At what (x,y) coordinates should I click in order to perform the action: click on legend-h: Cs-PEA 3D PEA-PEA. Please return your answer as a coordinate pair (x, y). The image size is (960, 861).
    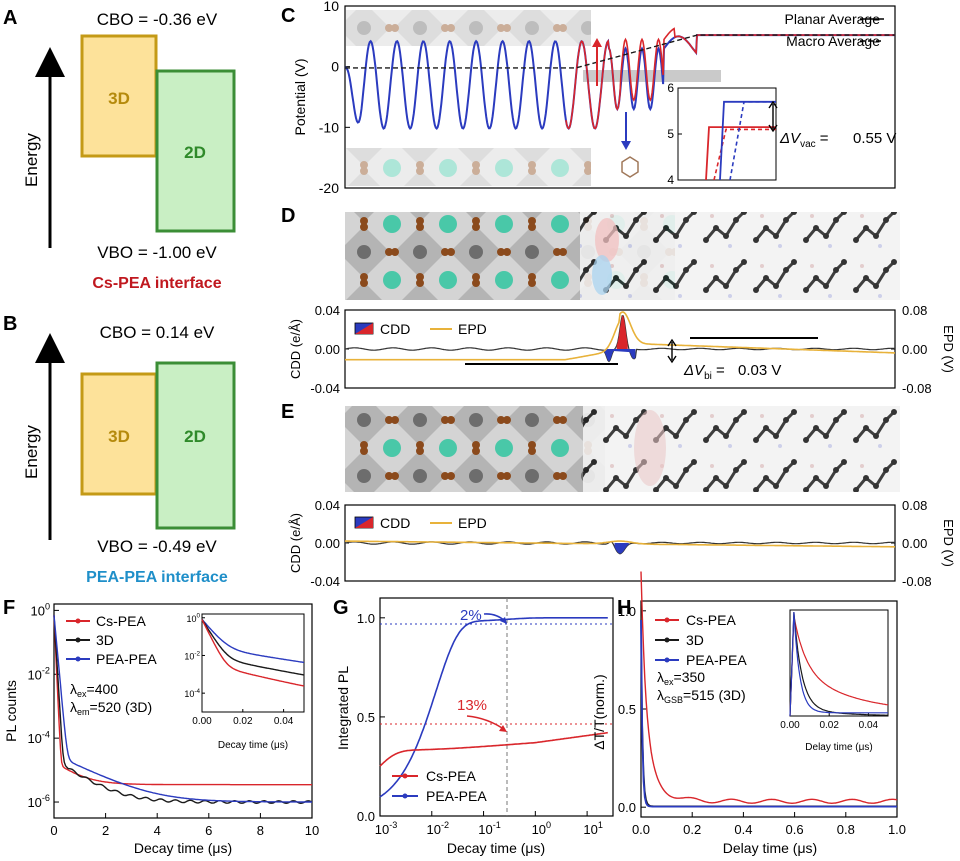
    Looking at the image, I should click on (701, 640).